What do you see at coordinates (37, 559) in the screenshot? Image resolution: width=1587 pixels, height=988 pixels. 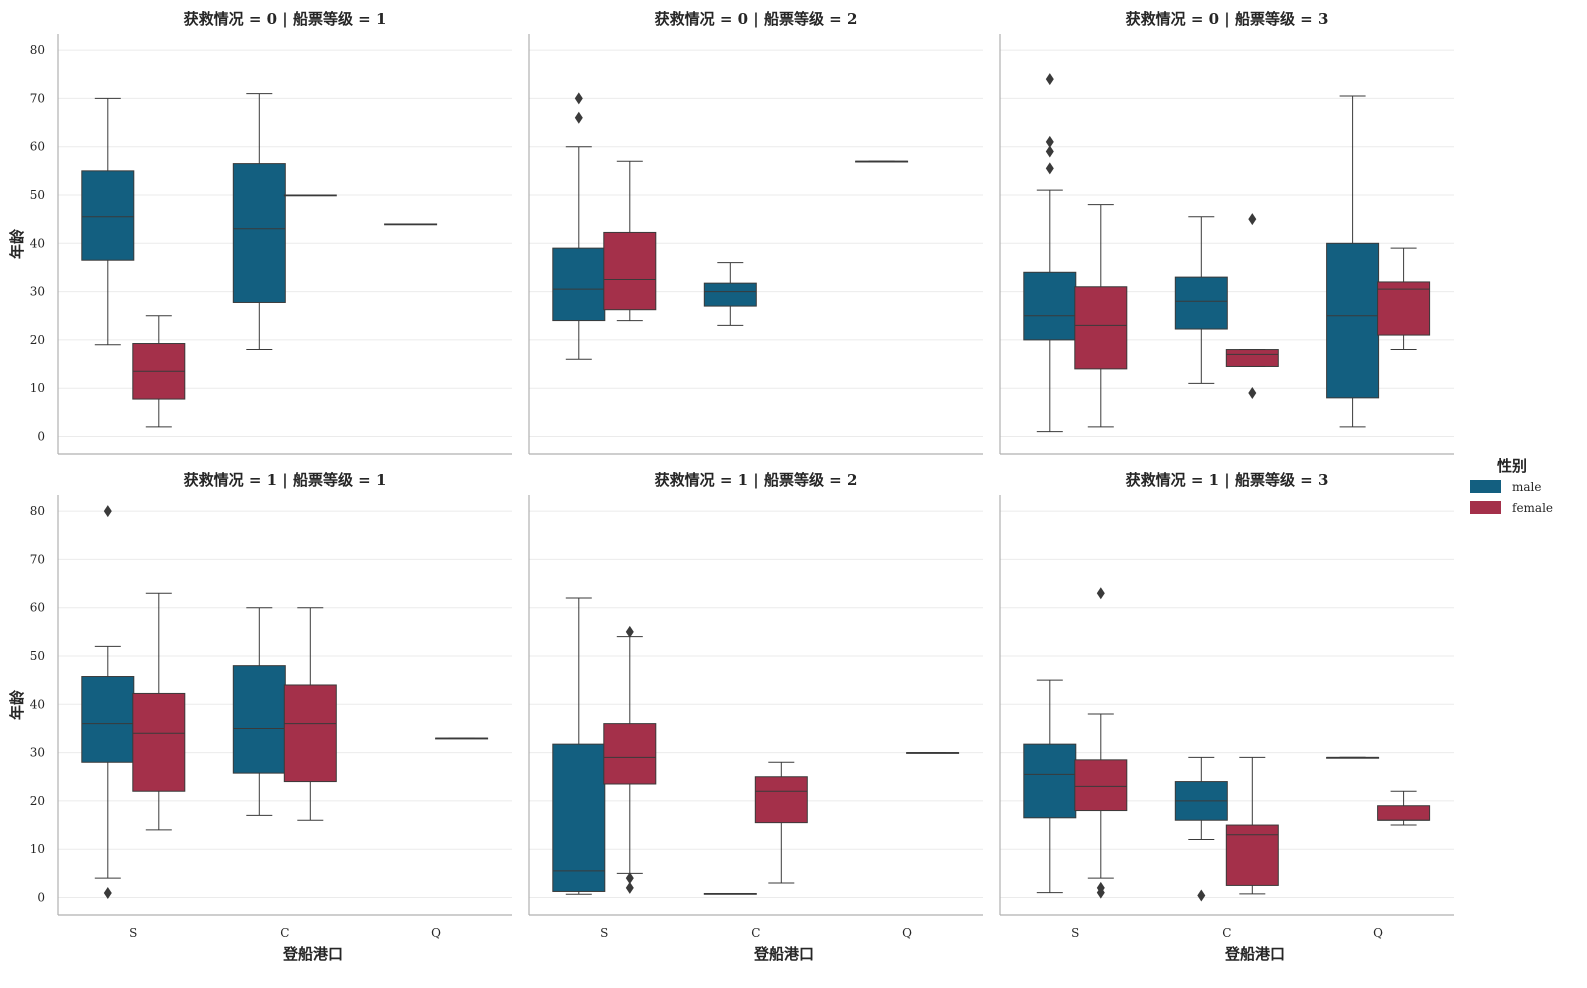 I see `y-tick-label: 70` at bounding box center [37, 559].